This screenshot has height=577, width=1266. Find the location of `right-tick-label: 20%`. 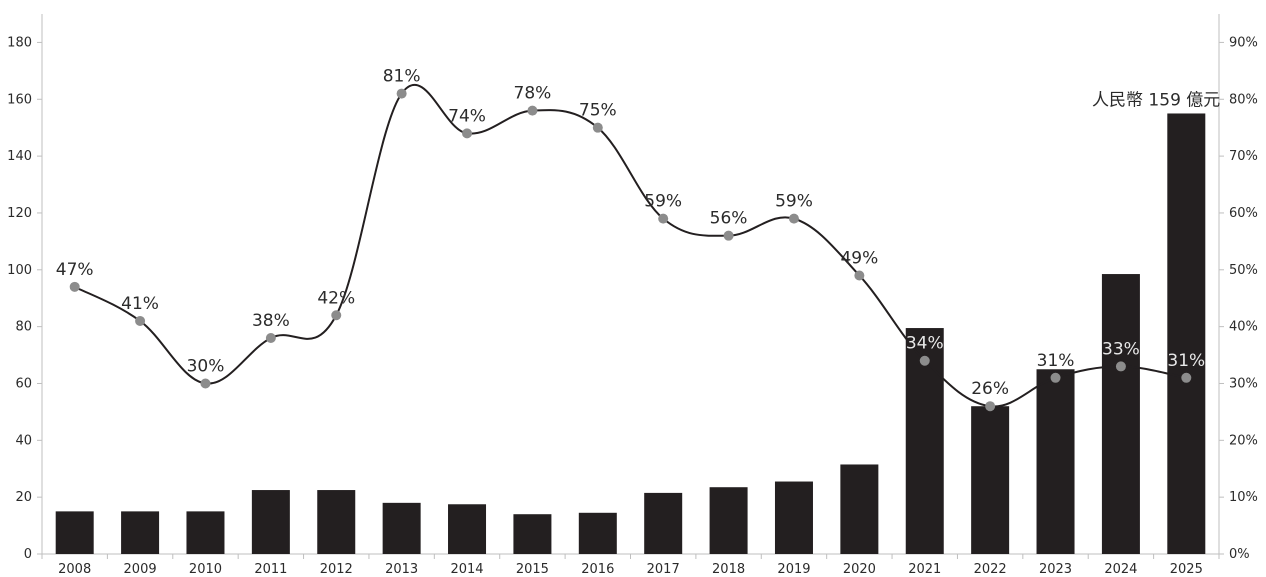

right-tick-label: 20% is located at coordinates (1243, 440).